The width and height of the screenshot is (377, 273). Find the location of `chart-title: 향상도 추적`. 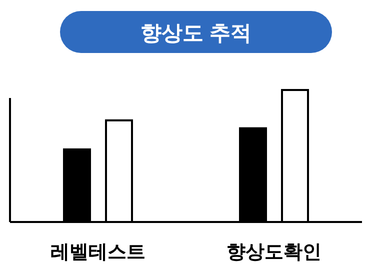

chart-title: 향상도 추적 is located at coordinates (196, 33).